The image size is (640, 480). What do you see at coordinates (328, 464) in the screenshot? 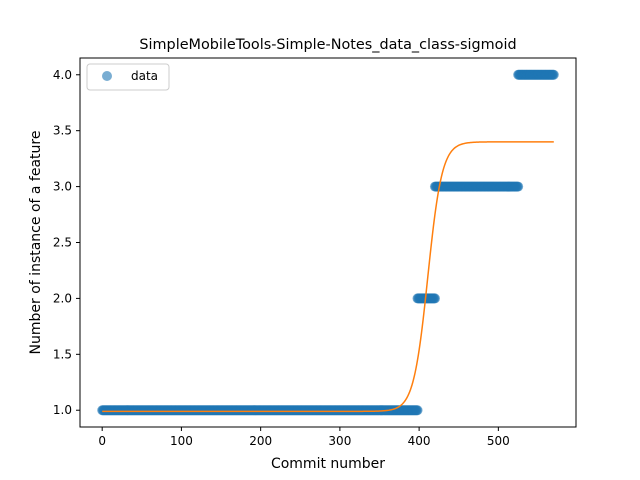
I see `x-axis-label: Commit number` at bounding box center [328, 464].